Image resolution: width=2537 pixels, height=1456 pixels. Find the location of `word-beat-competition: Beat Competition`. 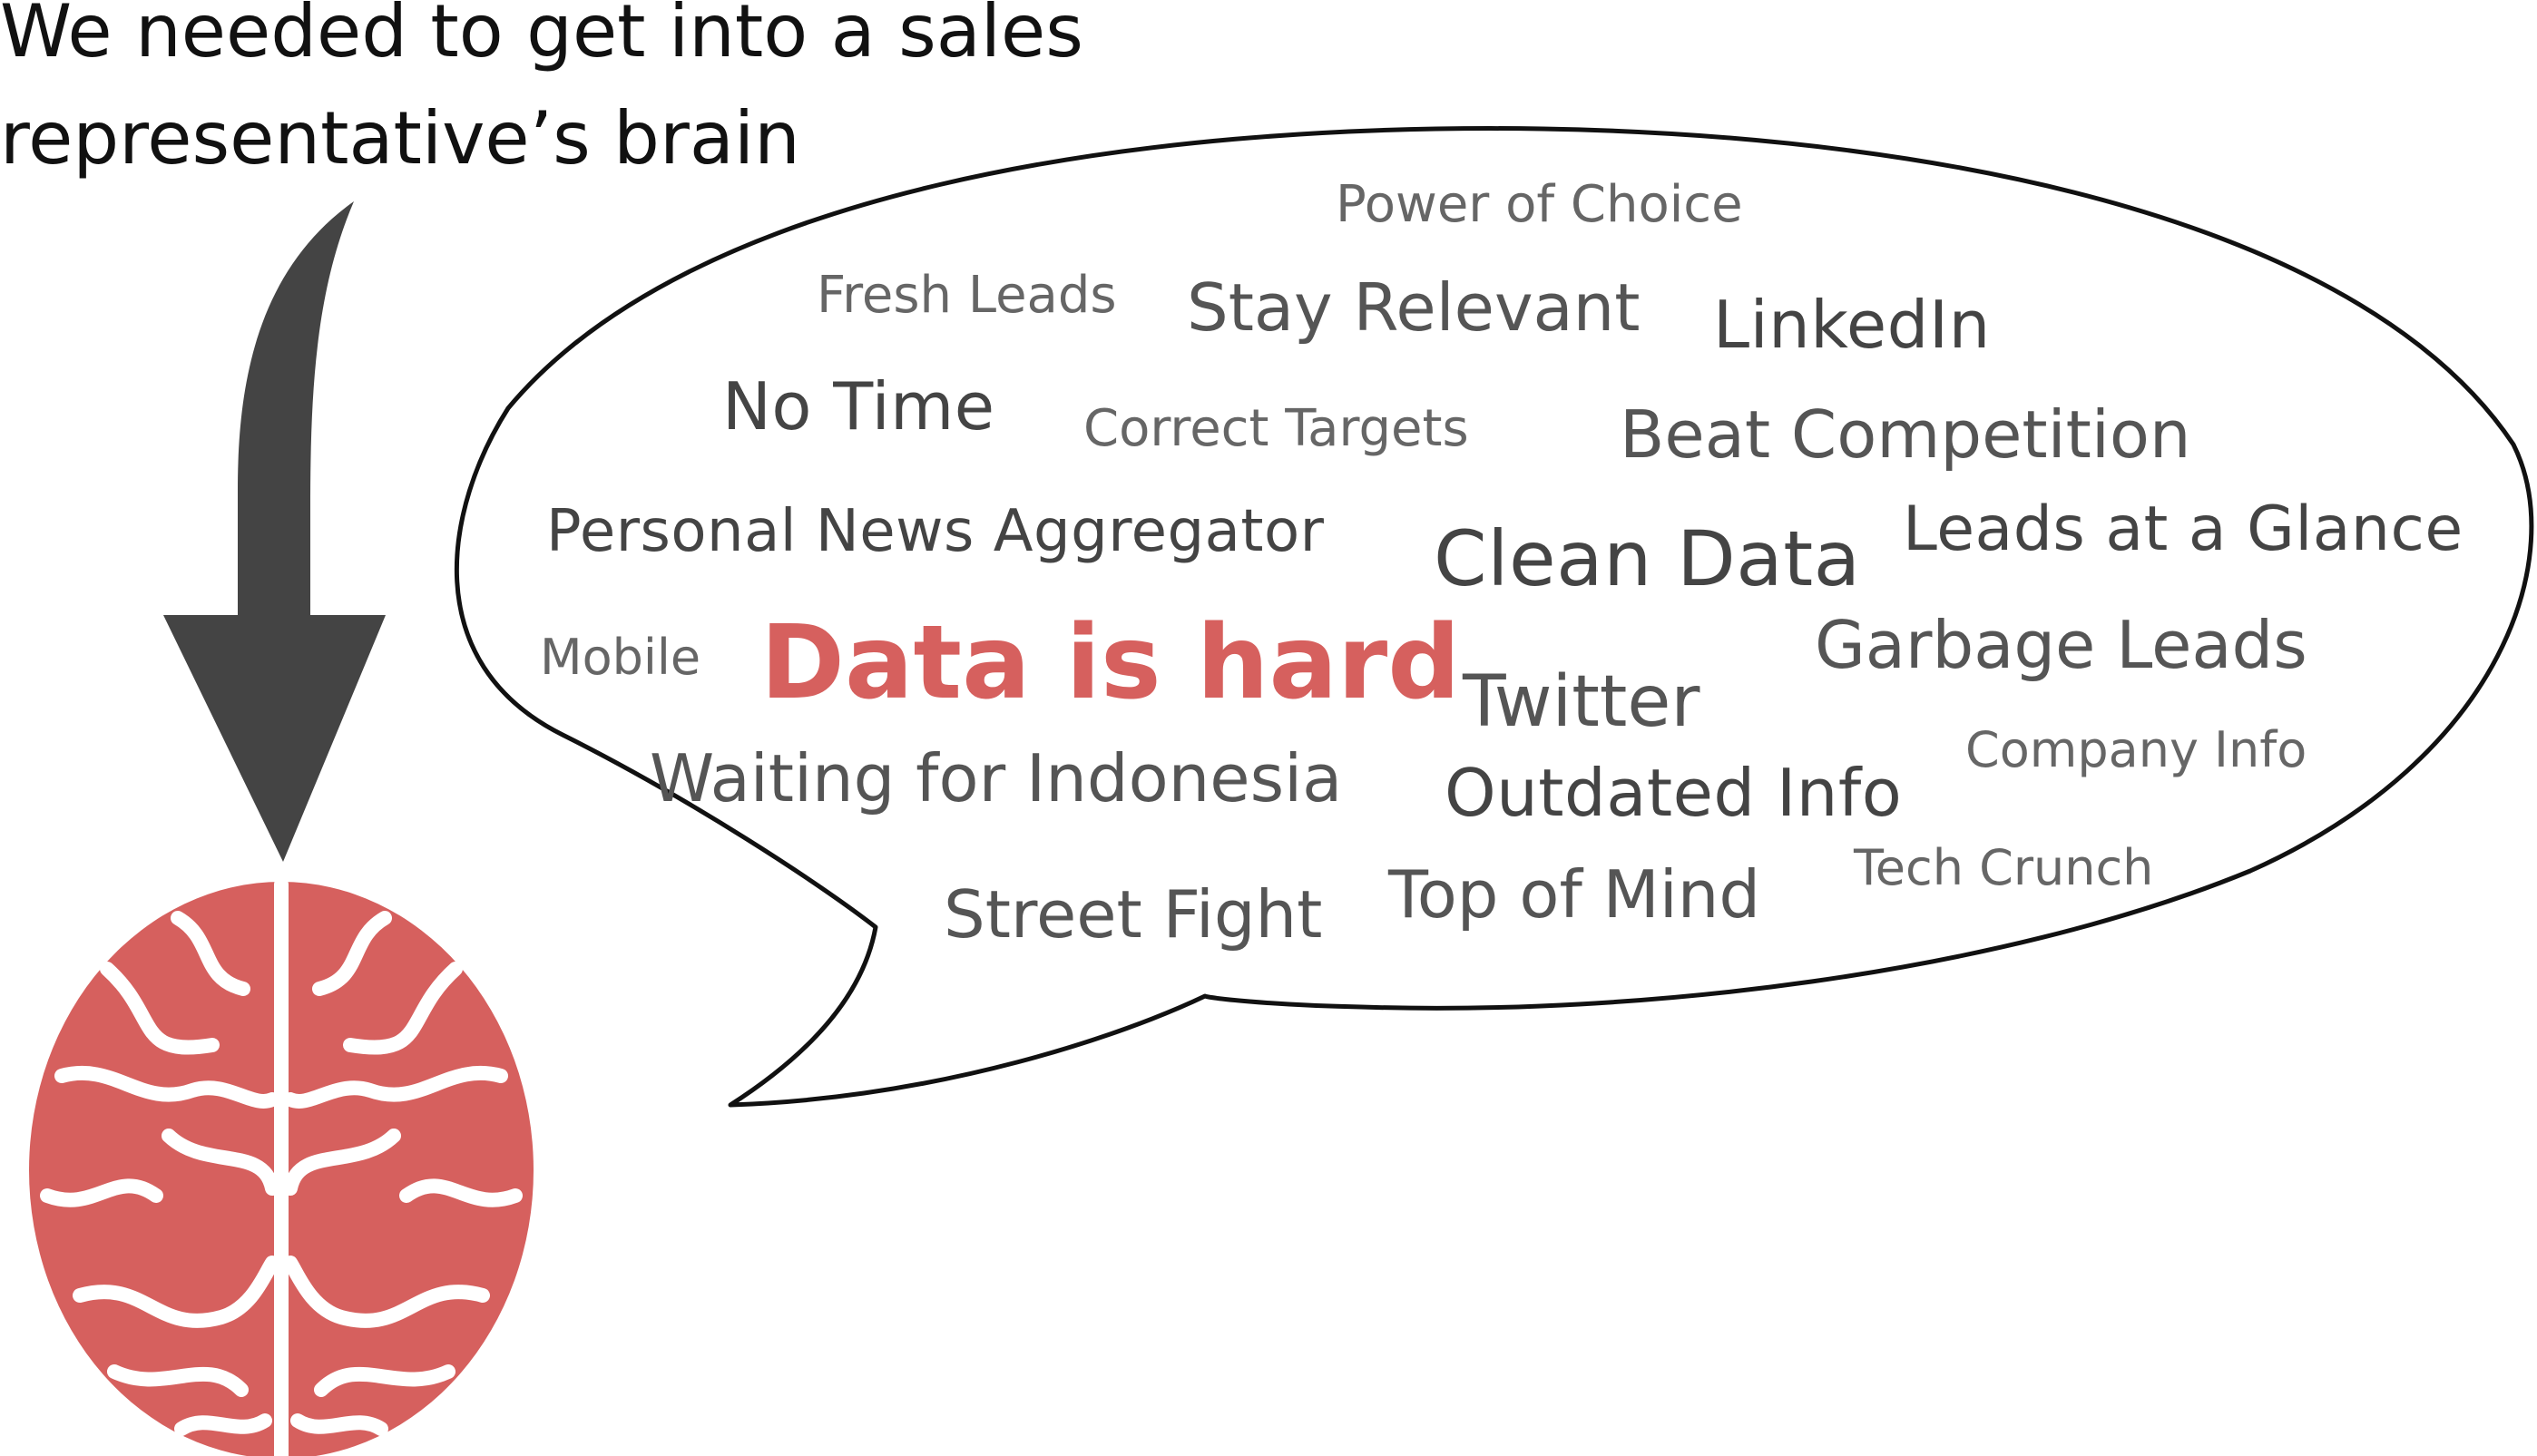

word-beat-competition: Beat Competition is located at coordinates (1905, 435).